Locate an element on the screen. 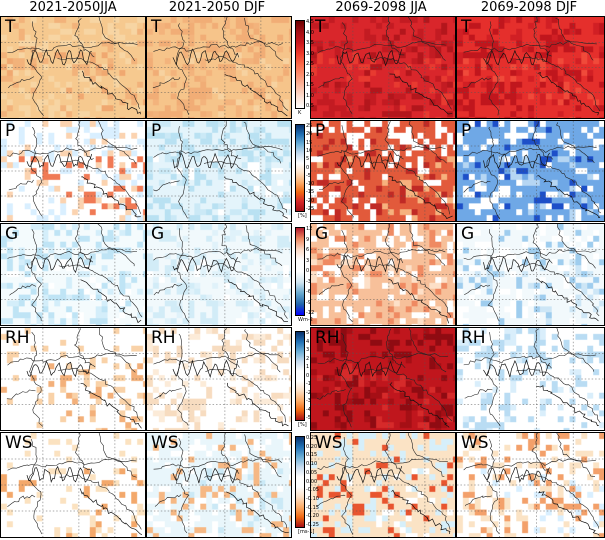  panel-variable-label: P is located at coordinates (10, 131).